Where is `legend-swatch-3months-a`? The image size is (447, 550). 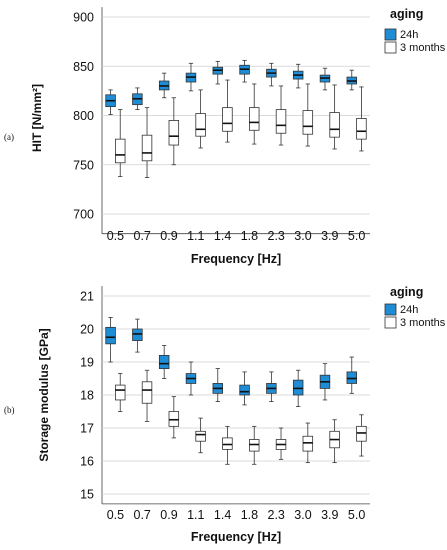 legend-swatch-3months-a is located at coordinates (390, 47).